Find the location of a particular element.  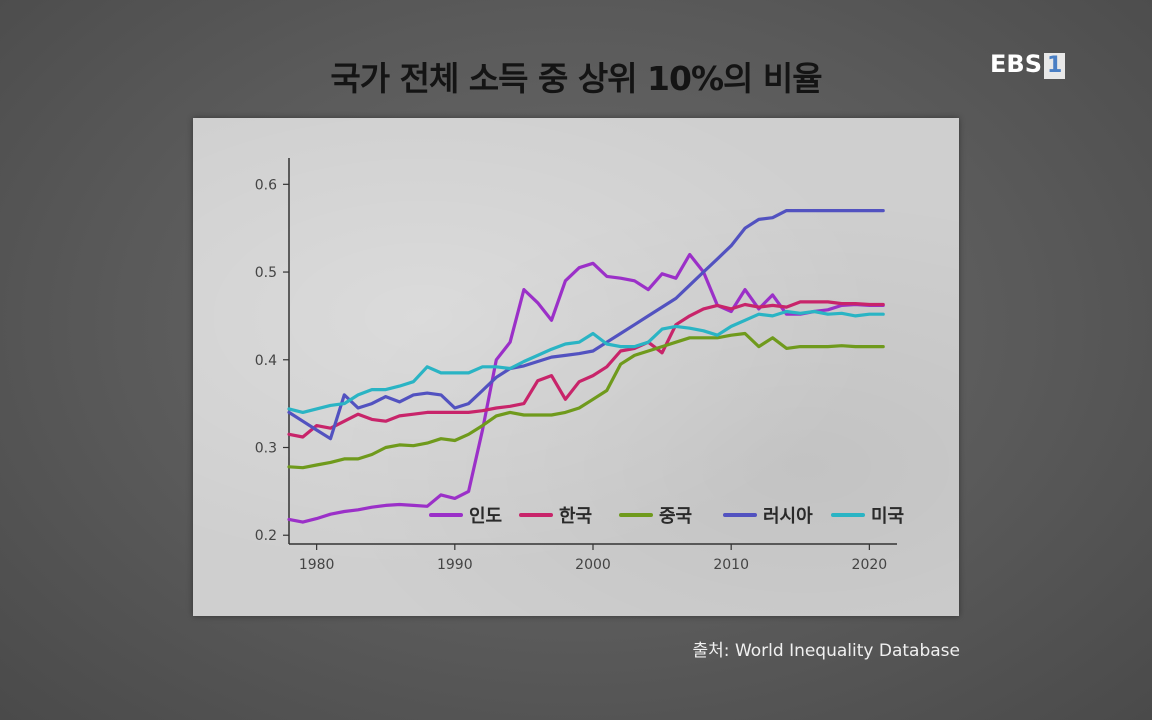

legend-label: 한국 is located at coordinates (575, 516).